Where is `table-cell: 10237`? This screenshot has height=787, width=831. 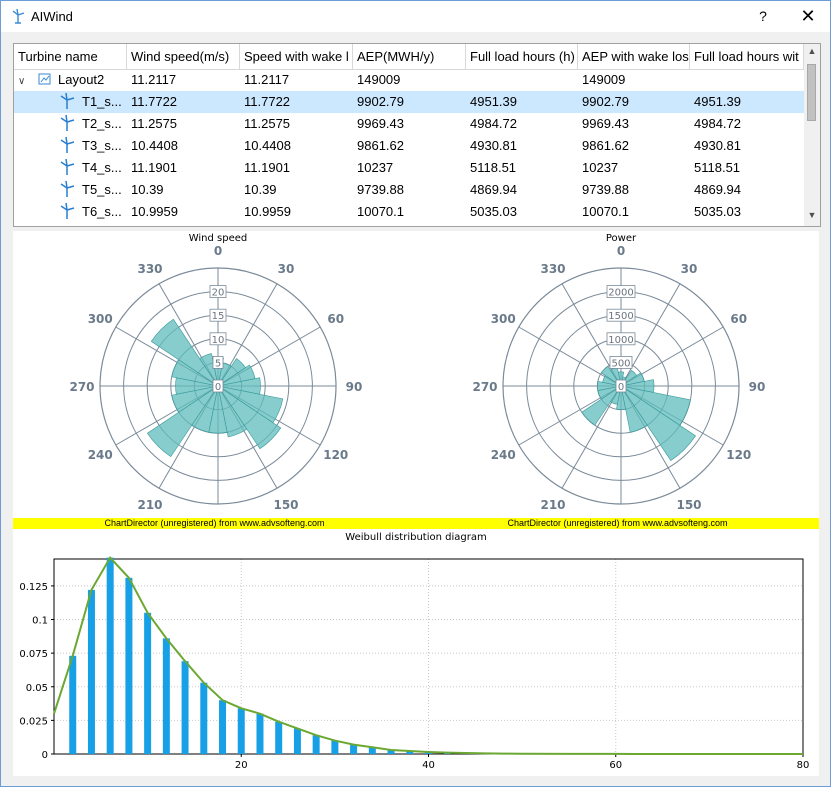
table-cell: 10237 is located at coordinates (375, 167).